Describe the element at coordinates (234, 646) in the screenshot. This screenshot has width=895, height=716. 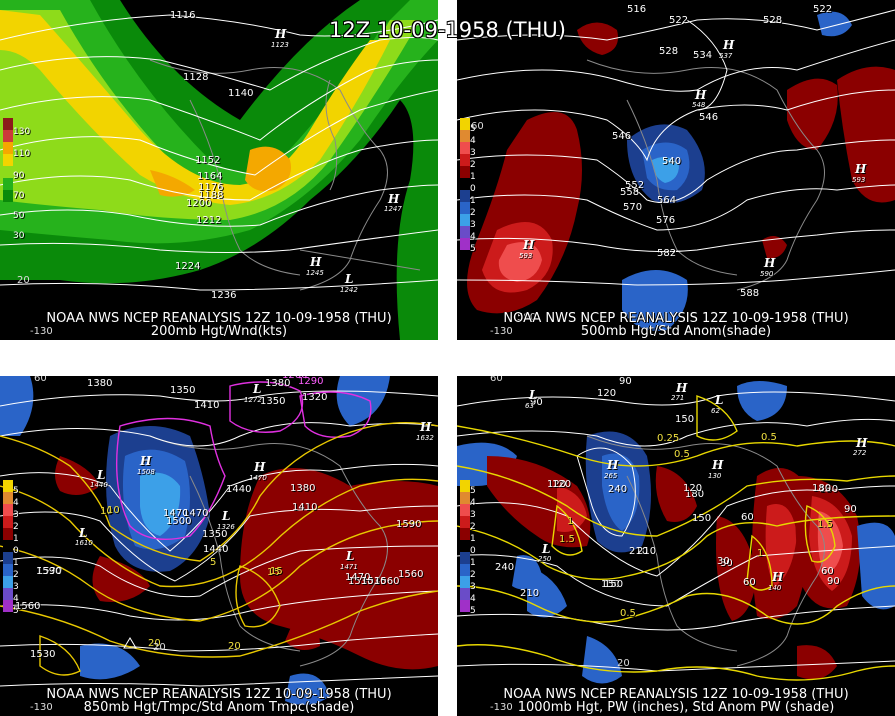
I see `temperature-label: 20` at that location.